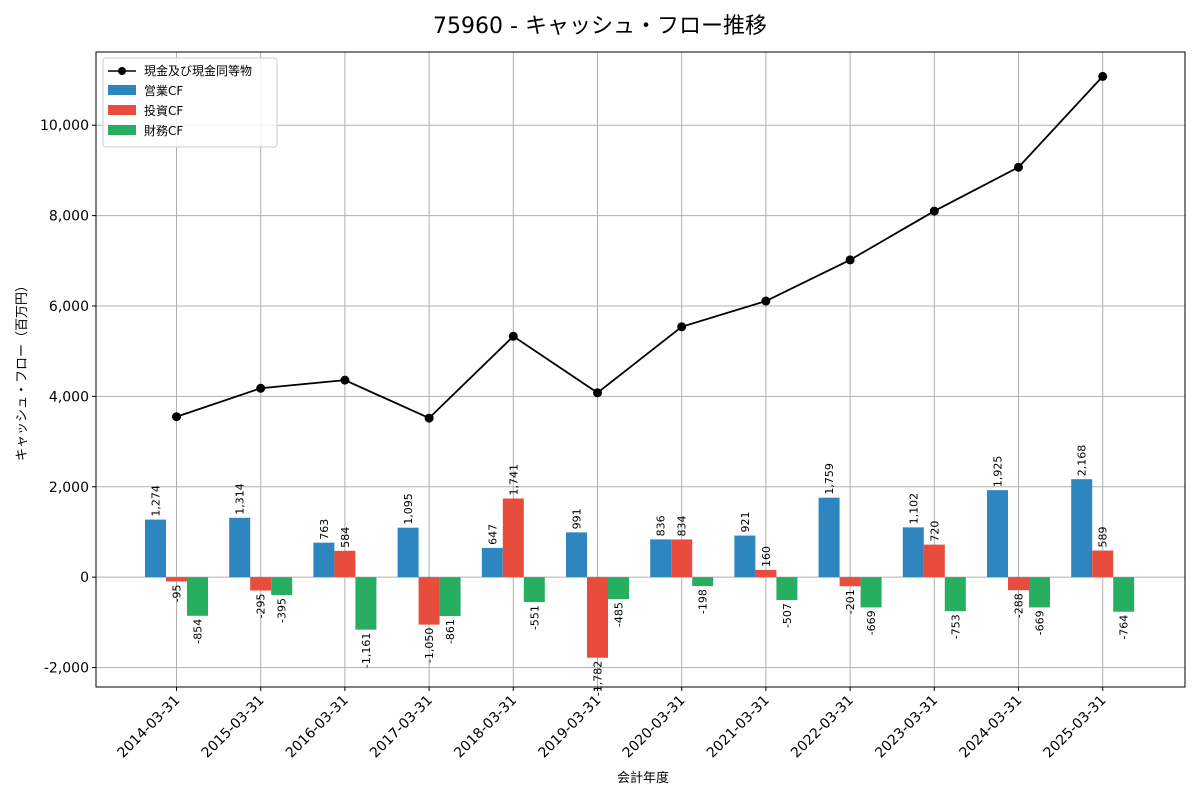 This screenshot has width=1200, height=804. What do you see at coordinates (69, 217) in the screenshot?
I see `y-tick-label: 8,000` at bounding box center [69, 217].